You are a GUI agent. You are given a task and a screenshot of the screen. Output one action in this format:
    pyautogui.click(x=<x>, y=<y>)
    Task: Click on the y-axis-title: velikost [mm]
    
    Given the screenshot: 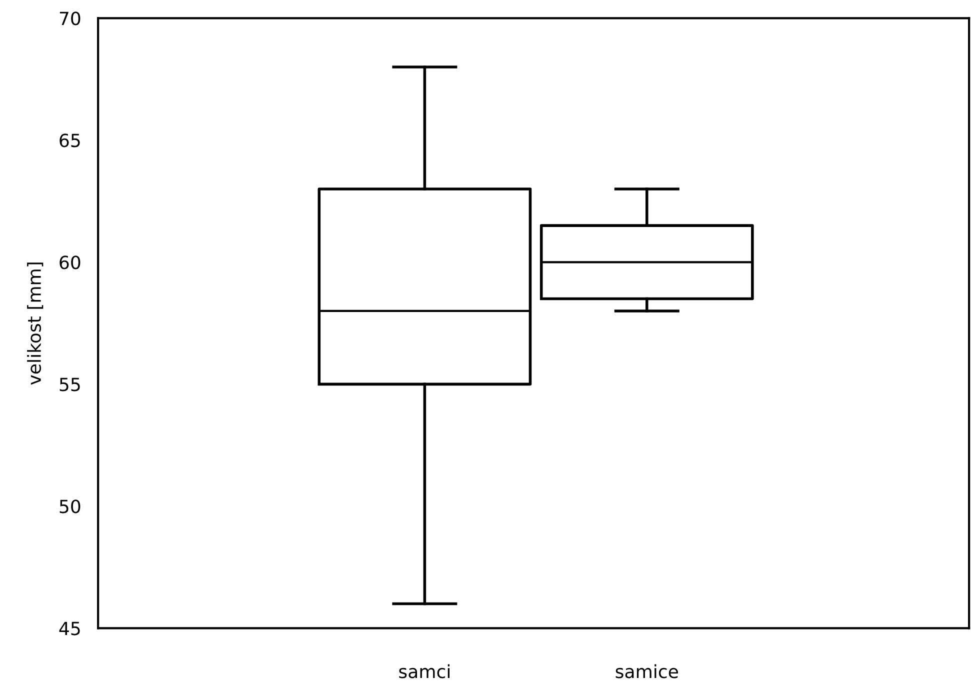 What is the action you would take?
    pyautogui.click(x=35, y=323)
    